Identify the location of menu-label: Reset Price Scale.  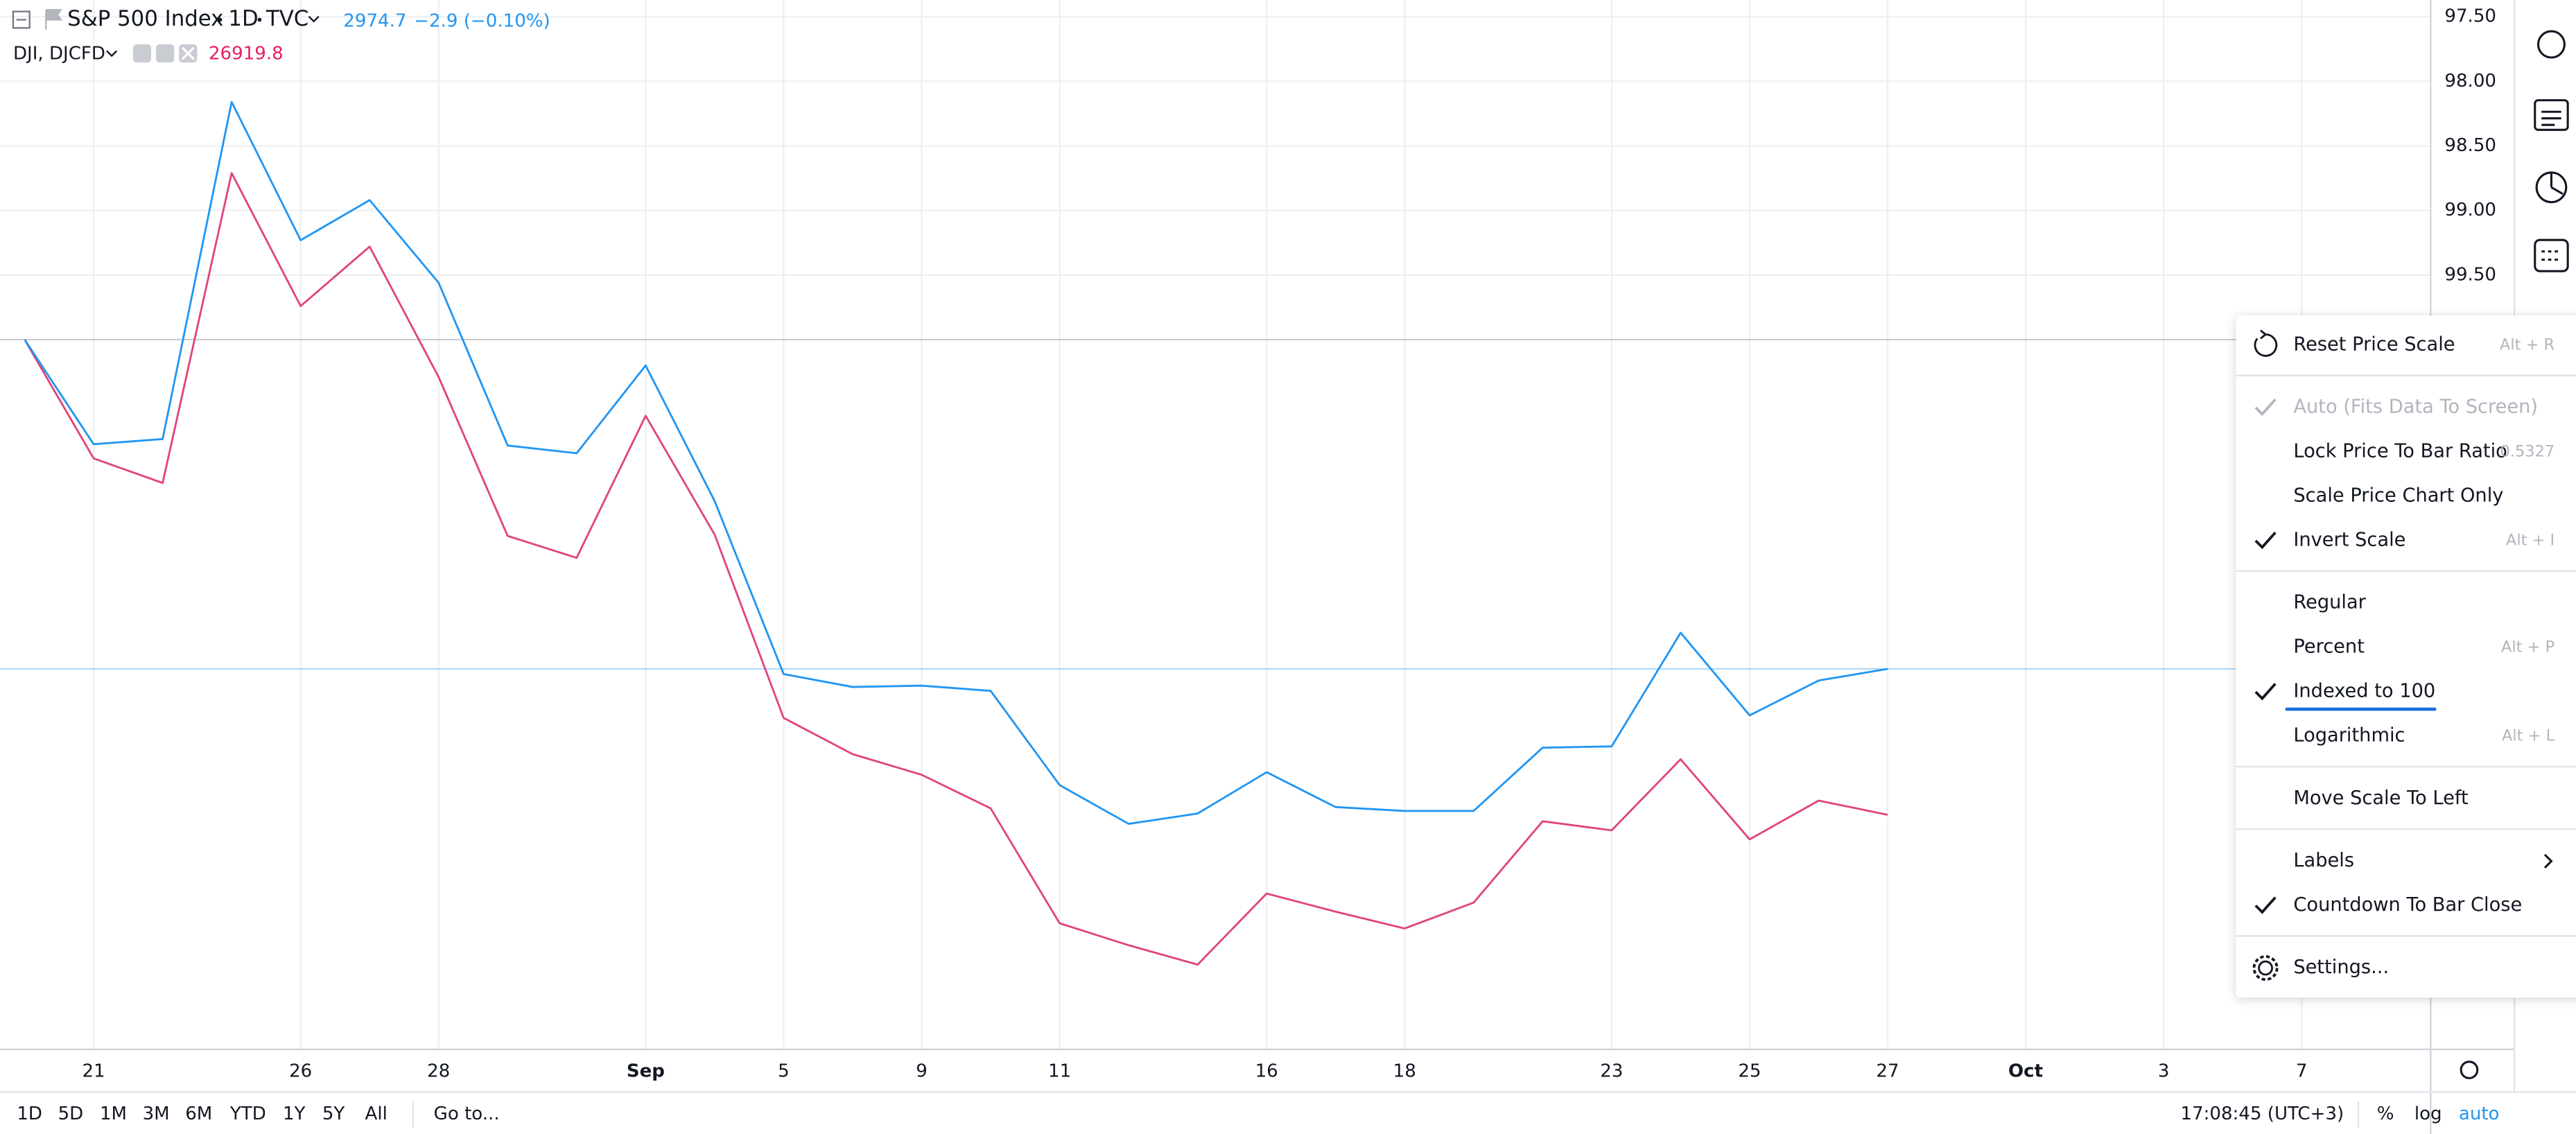
(2374, 344).